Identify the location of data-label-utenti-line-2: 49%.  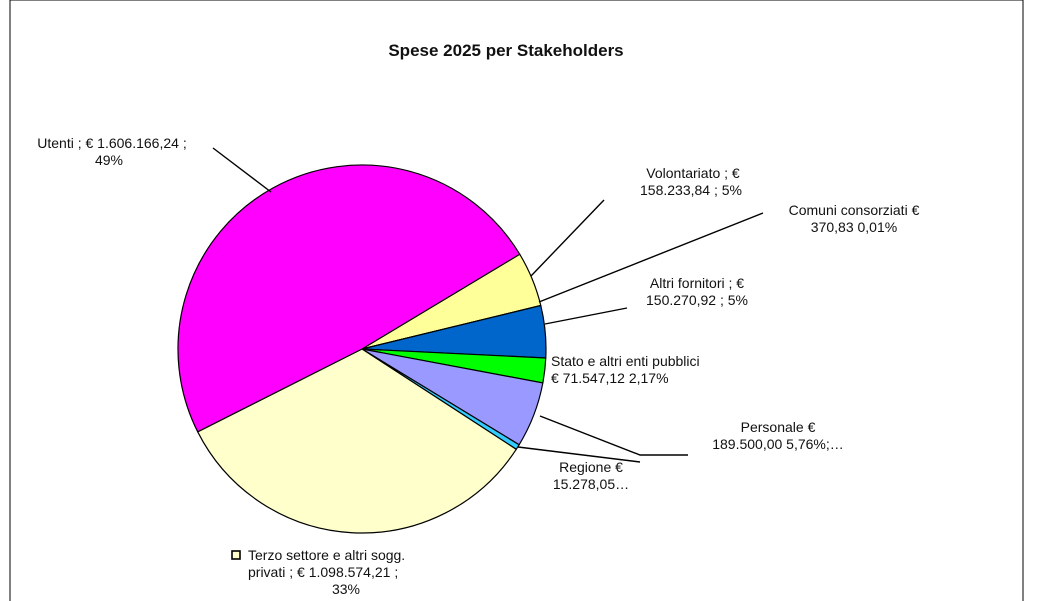
(109, 160).